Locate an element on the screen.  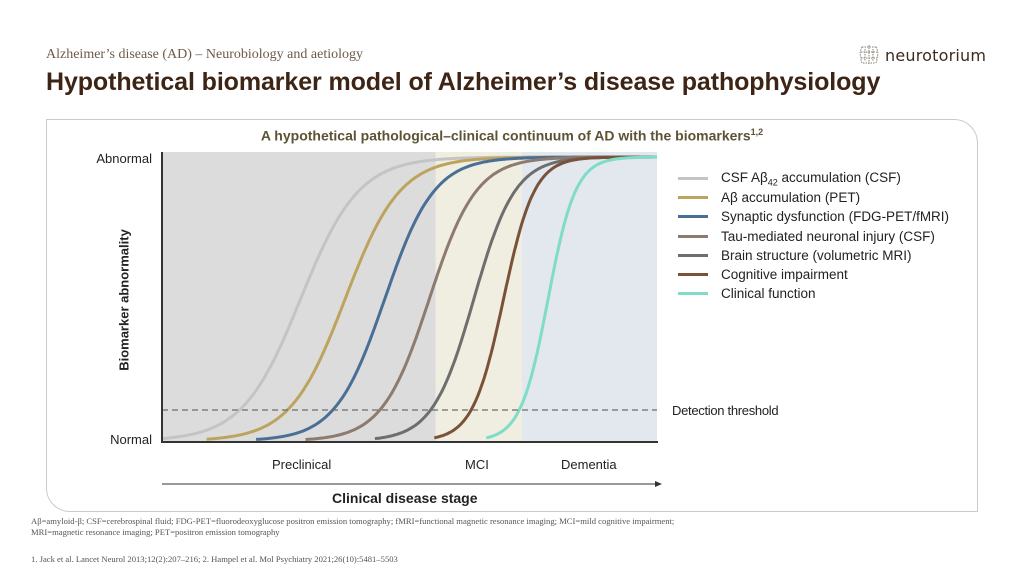
legend-item: Aβ accumulation (PET) is located at coordinates (813, 197).